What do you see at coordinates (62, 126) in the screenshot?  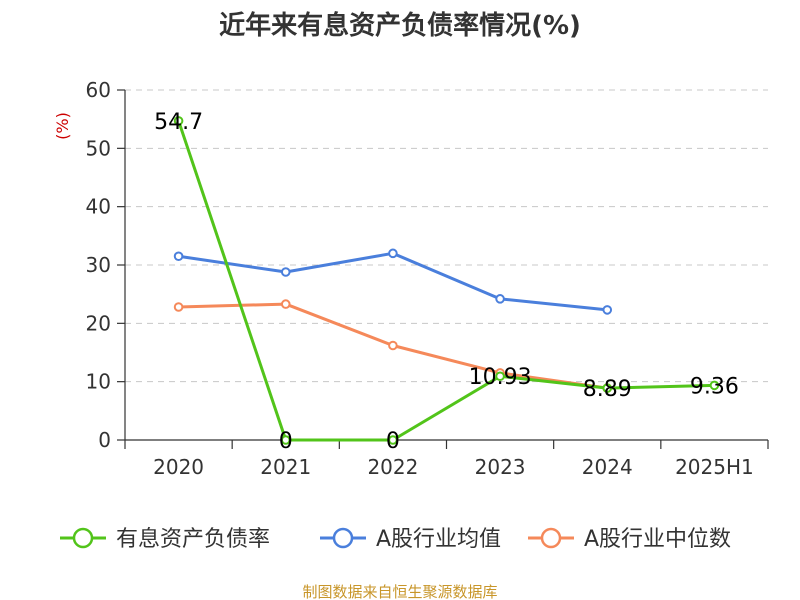 I see `y-axis-label: (%)` at bounding box center [62, 126].